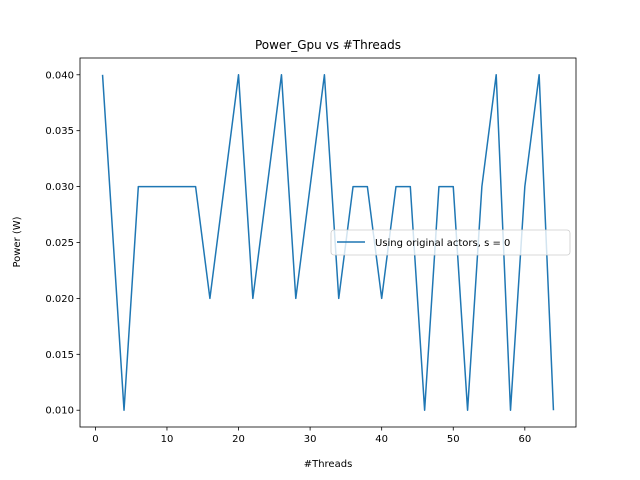 The image size is (640, 480). What do you see at coordinates (59, 411) in the screenshot?
I see `y-tick-label: 0.010` at bounding box center [59, 411].